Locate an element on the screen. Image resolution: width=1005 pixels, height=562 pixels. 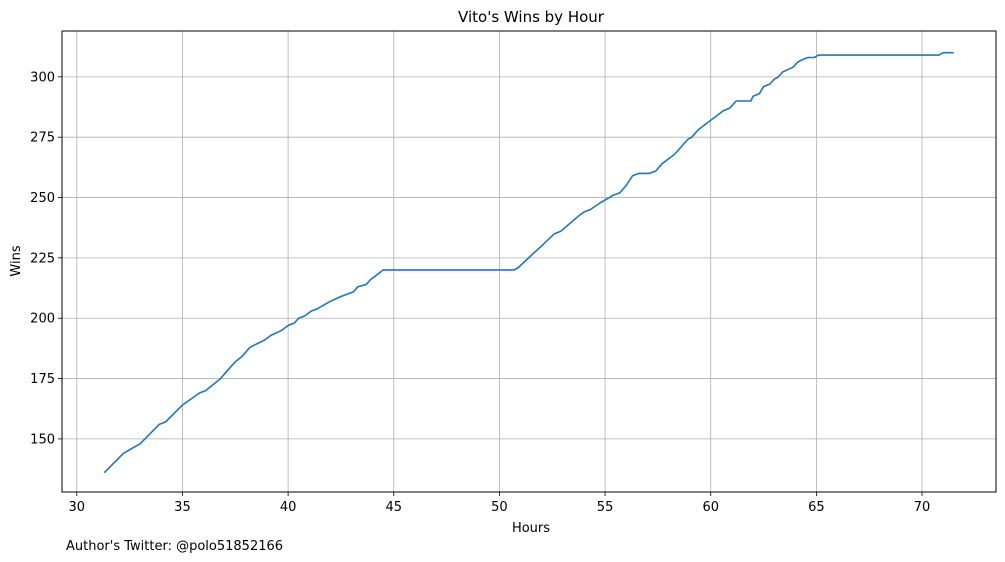
x-axis-label: Hours is located at coordinates (531, 528).